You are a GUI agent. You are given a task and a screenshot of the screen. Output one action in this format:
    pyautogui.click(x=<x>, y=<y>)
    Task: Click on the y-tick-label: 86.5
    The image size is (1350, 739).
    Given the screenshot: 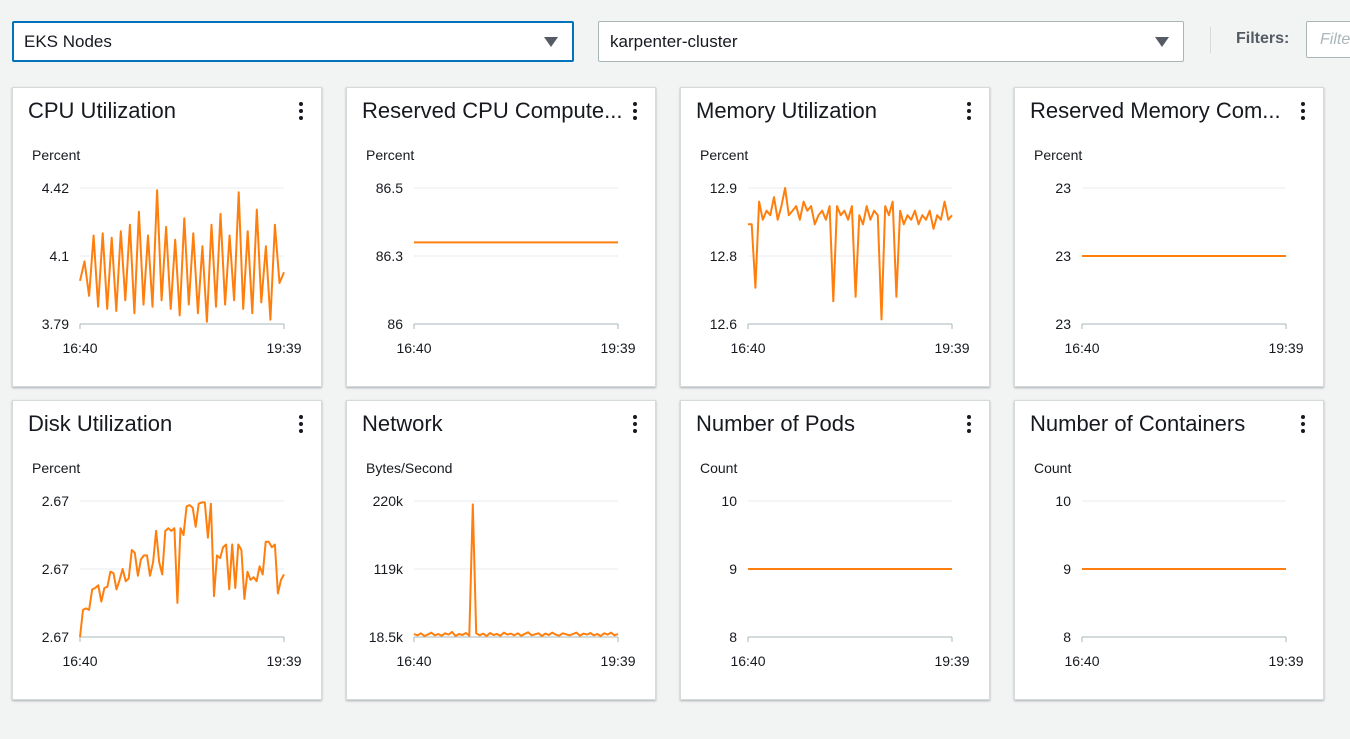 What is the action you would take?
    pyautogui.click(x=389, y=188)
    